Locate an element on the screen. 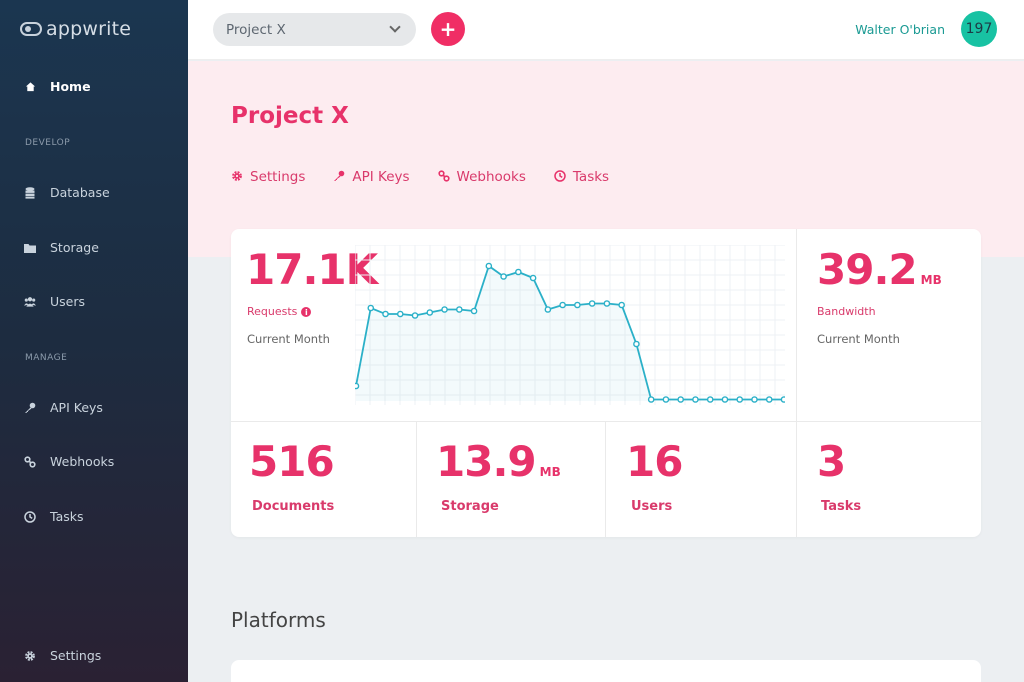  requests-label-text: Requests is located at coordinates (272, 311).